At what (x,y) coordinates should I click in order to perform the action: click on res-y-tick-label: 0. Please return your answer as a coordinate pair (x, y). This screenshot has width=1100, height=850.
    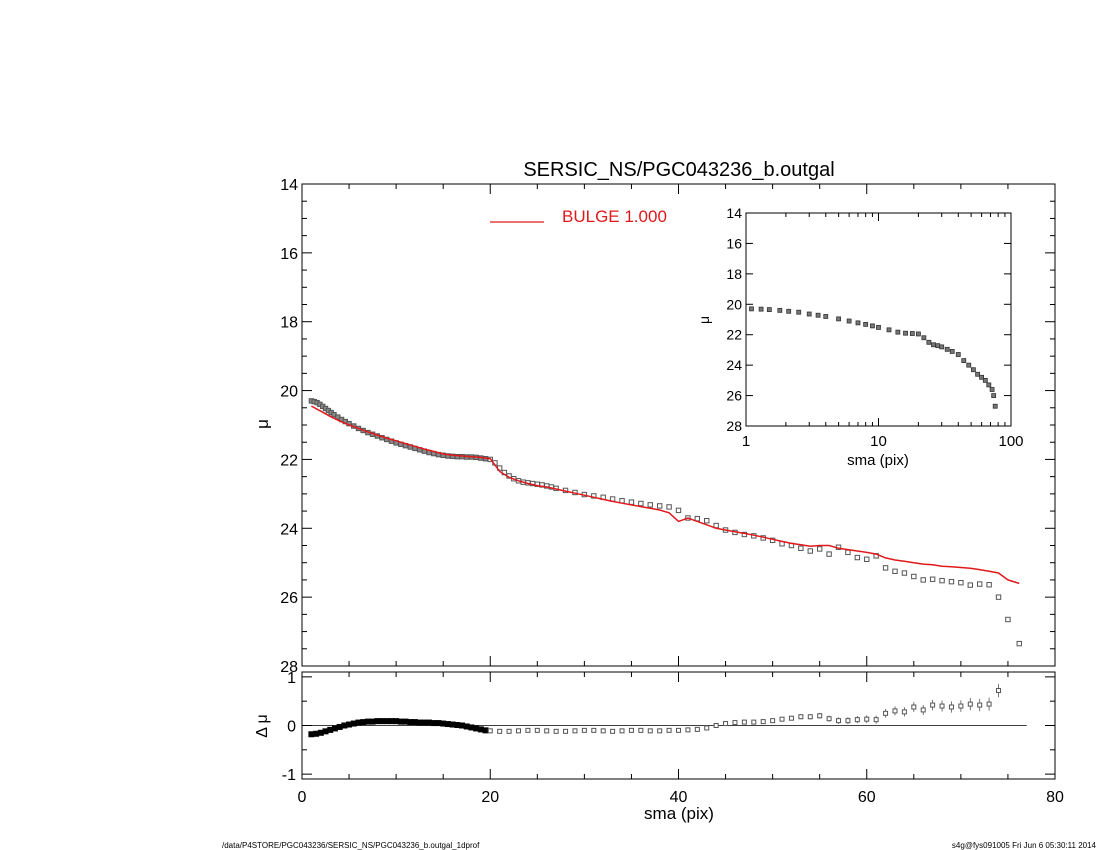
    Looking at the image, I should click on (291, 727).